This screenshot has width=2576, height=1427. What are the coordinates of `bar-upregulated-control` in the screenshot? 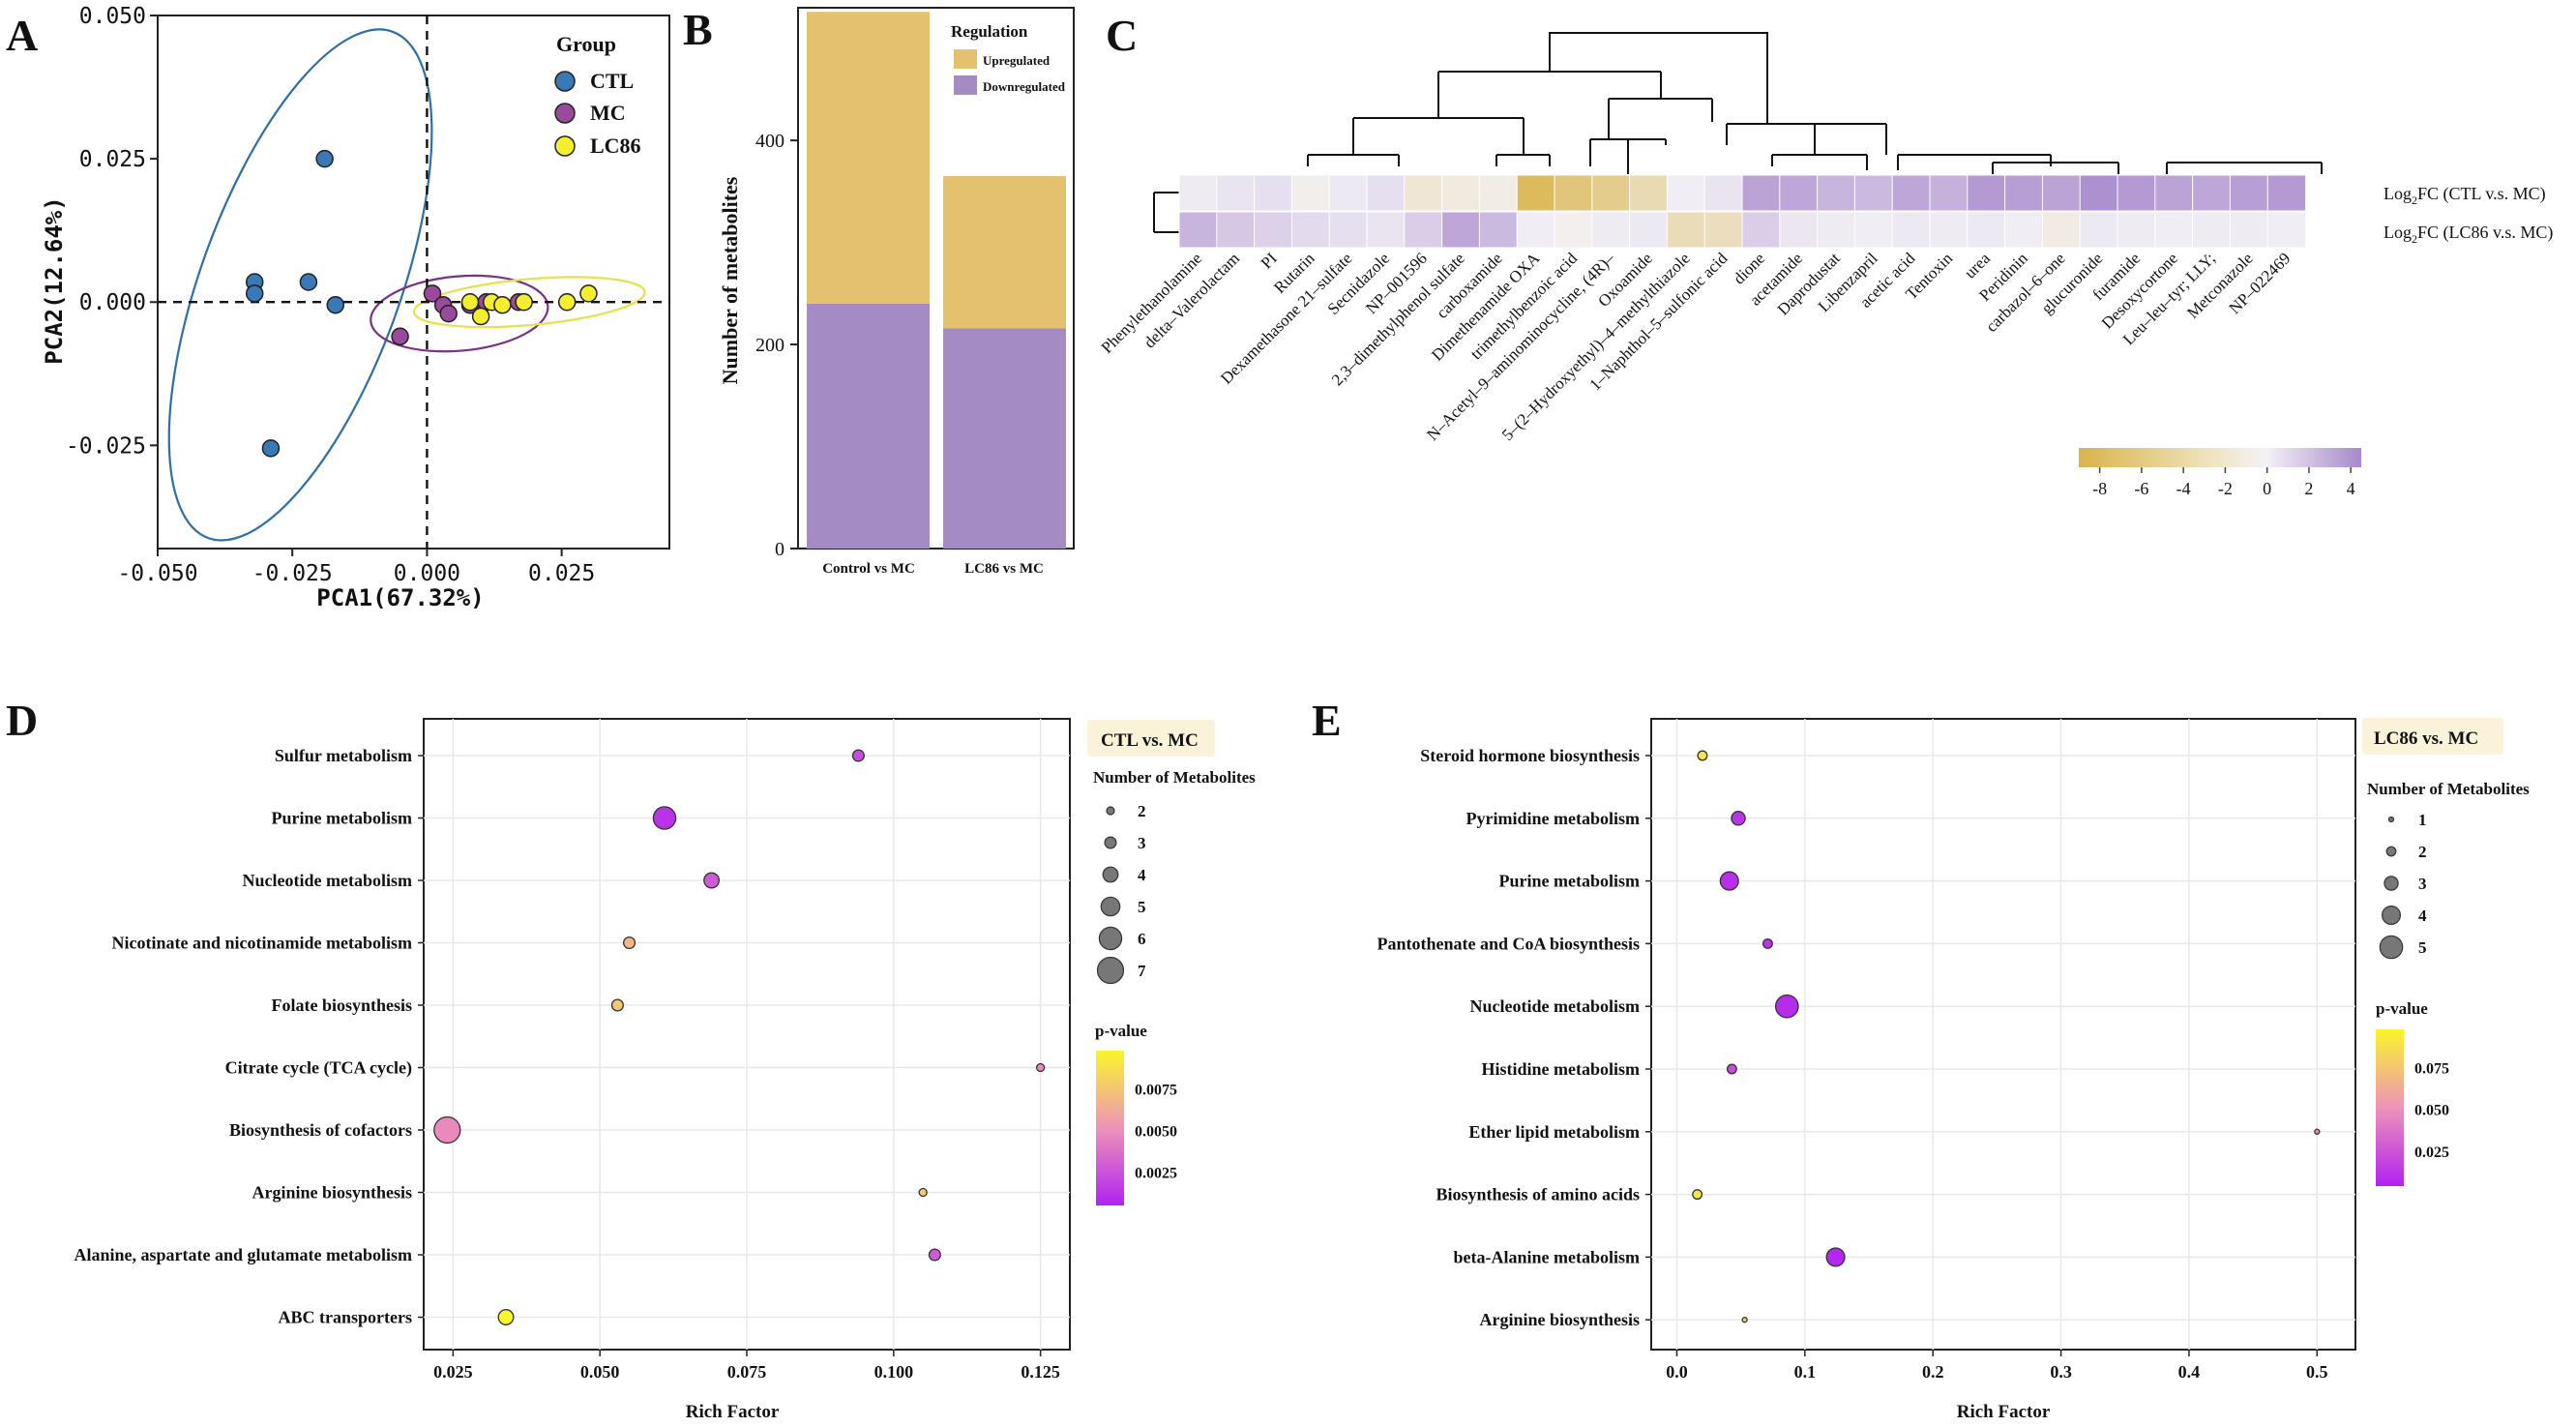 It's located at (868, 158).